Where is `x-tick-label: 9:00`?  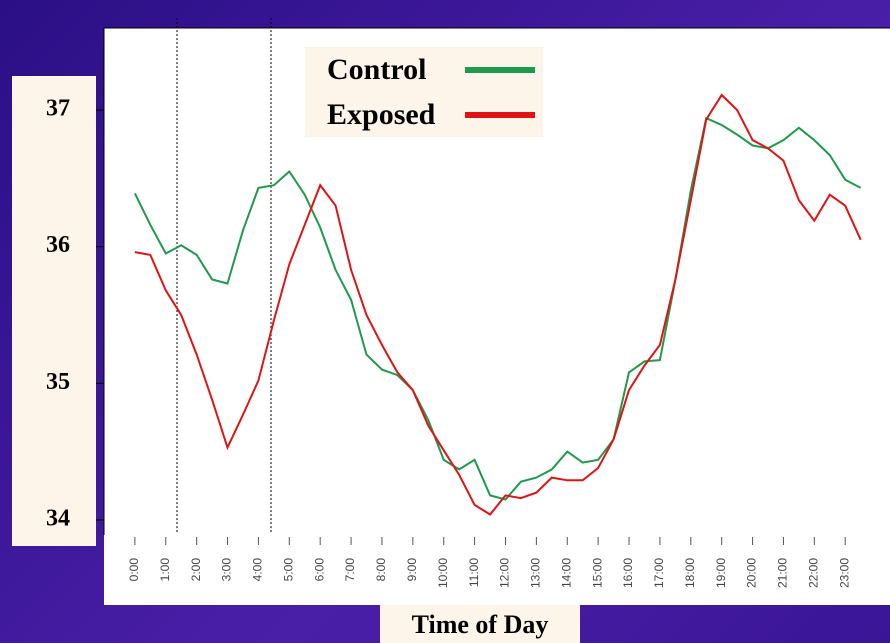
x-tick-label: 9:00 is located at coordinates (412, 570).